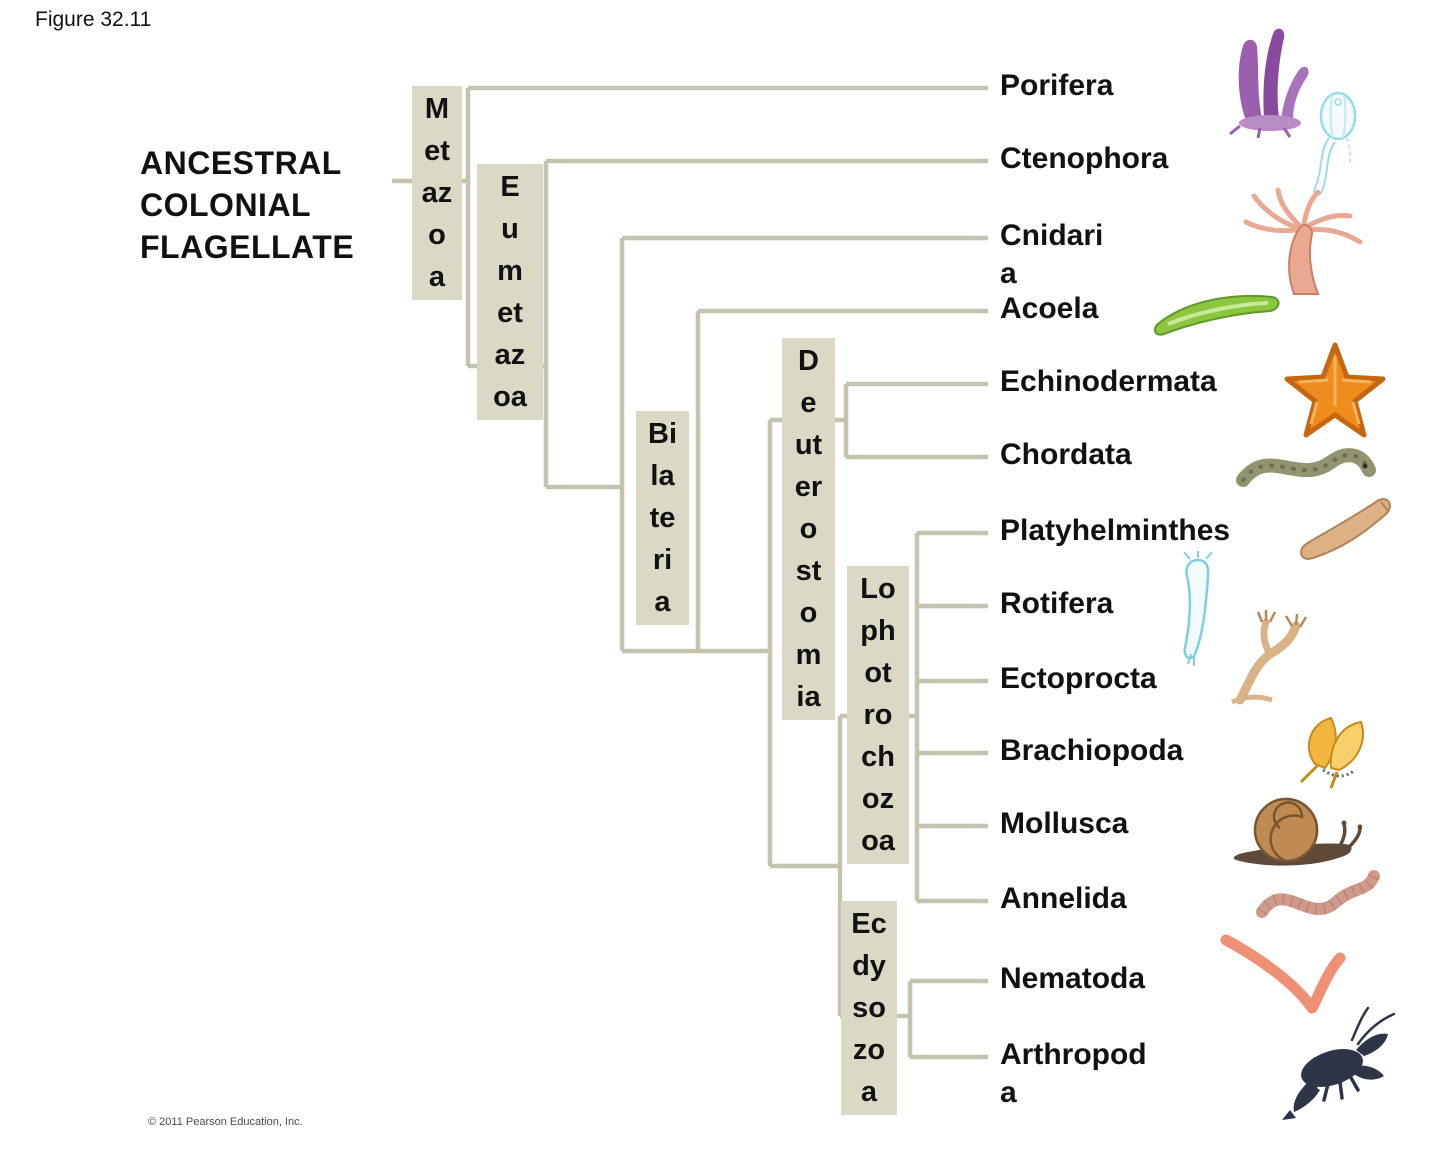  I want to click on taxon-label-brachiopoda: Brachiopoda, so click(1092, 750).